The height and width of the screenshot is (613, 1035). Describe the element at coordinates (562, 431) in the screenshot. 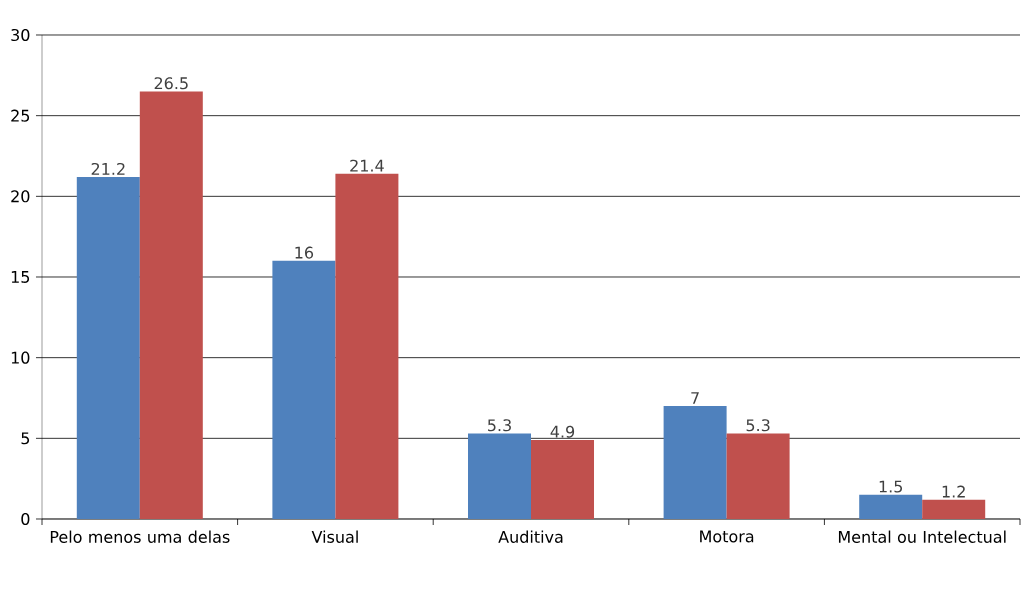

I see `data-label: 4.9` at that location.